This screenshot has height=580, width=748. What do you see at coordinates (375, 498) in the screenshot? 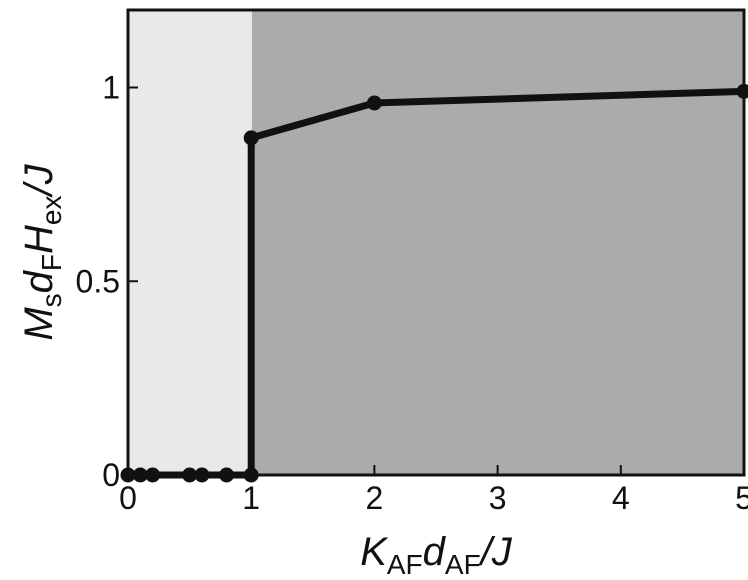
I see `x-tick-label: 2` at bounding box center [375, 498].